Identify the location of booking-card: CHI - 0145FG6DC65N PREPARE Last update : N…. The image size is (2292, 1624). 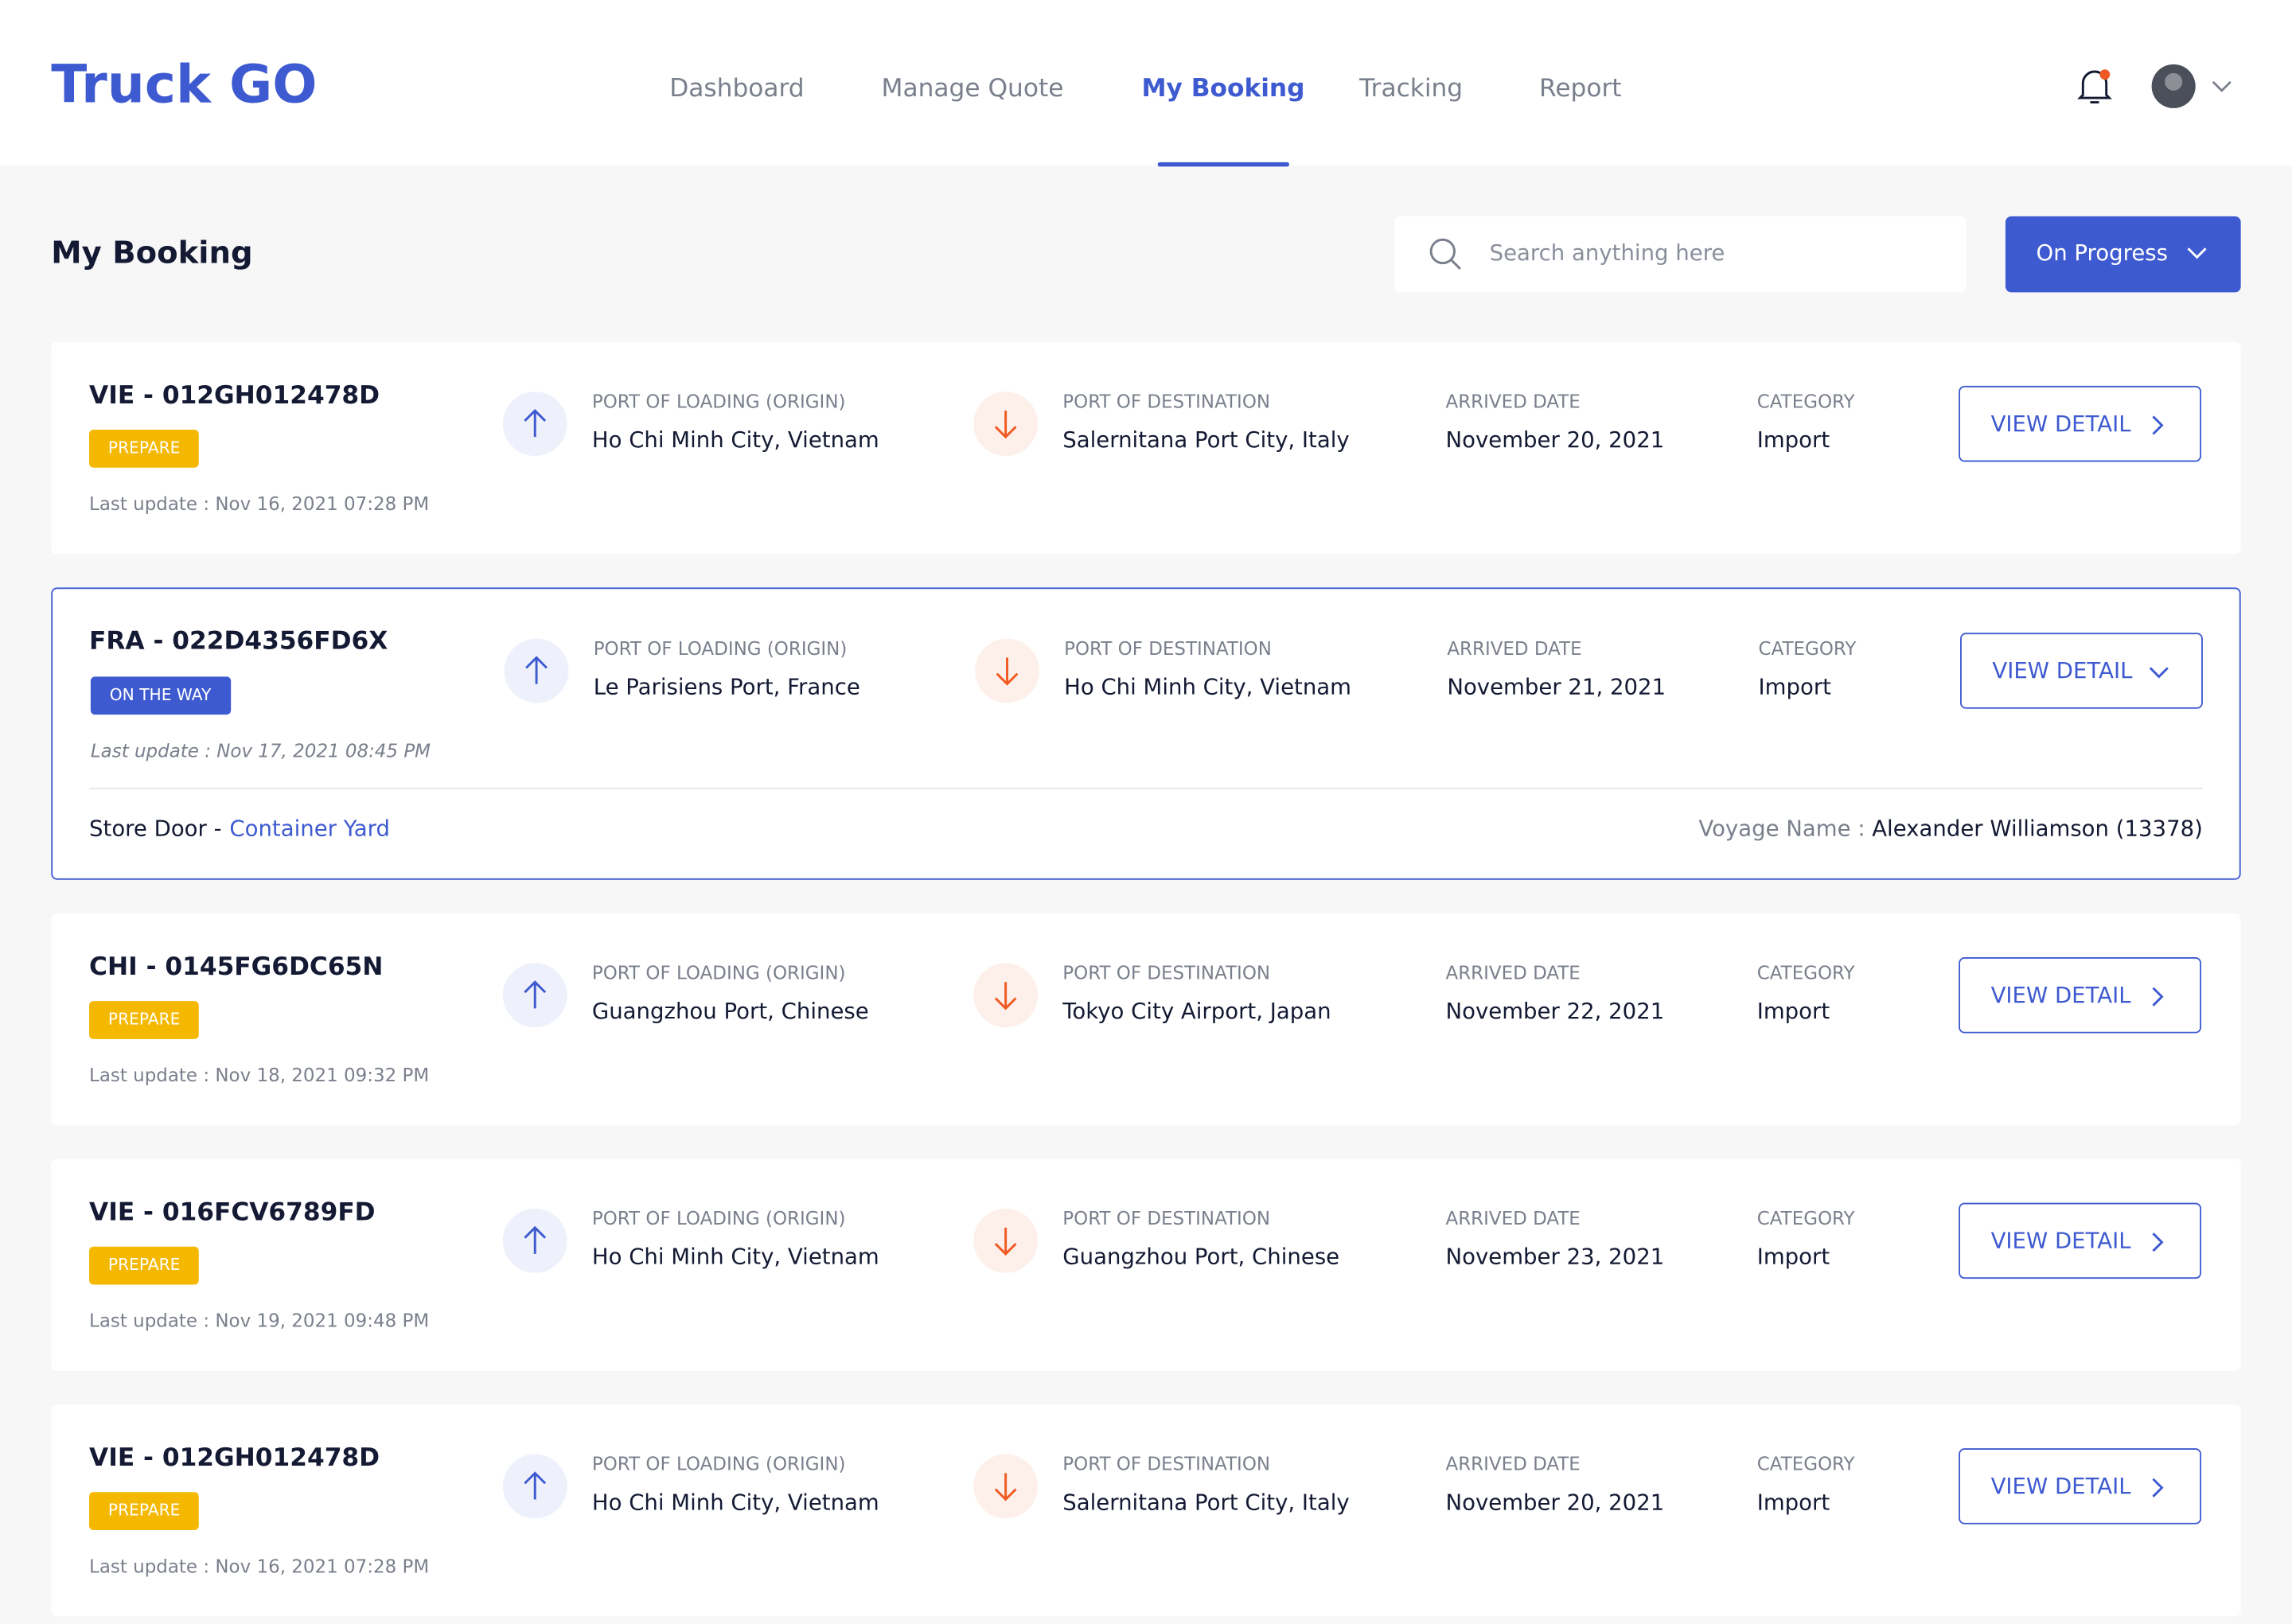
(1146, 1019).